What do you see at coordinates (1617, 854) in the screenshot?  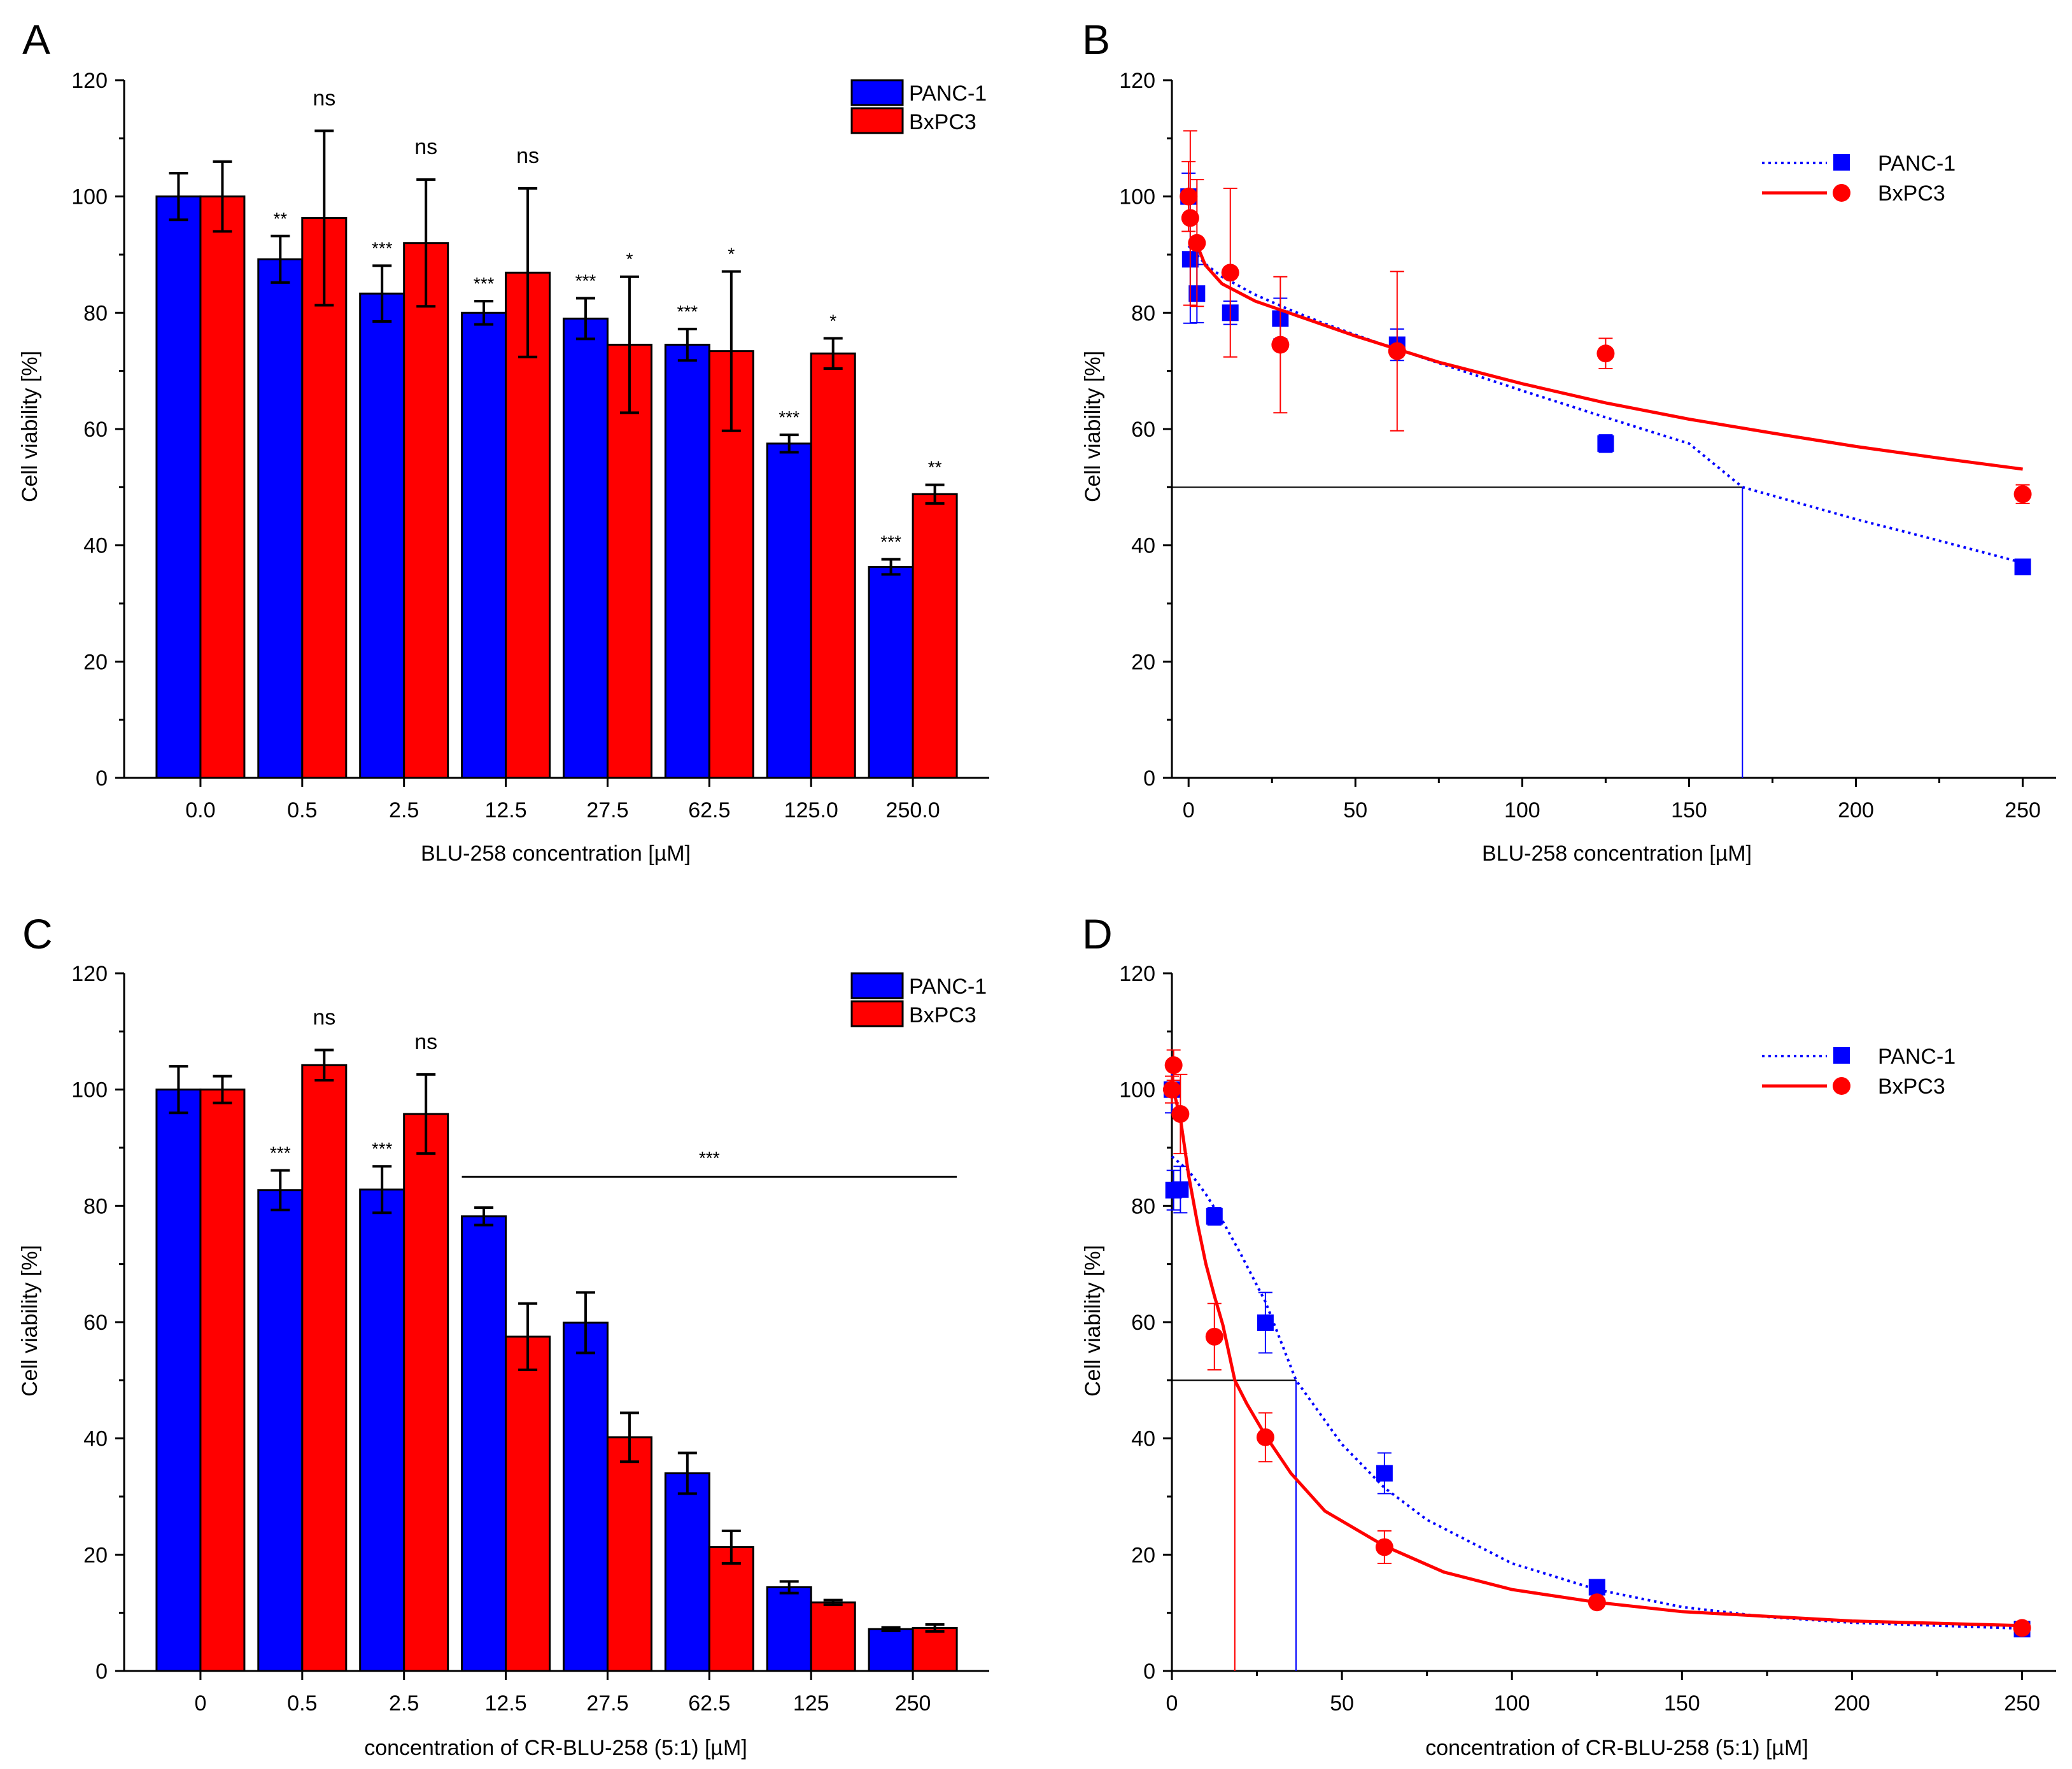 I see `x-axis-label-b: BLU-258 concentration [µM]` at bounding box center [1617, 854].